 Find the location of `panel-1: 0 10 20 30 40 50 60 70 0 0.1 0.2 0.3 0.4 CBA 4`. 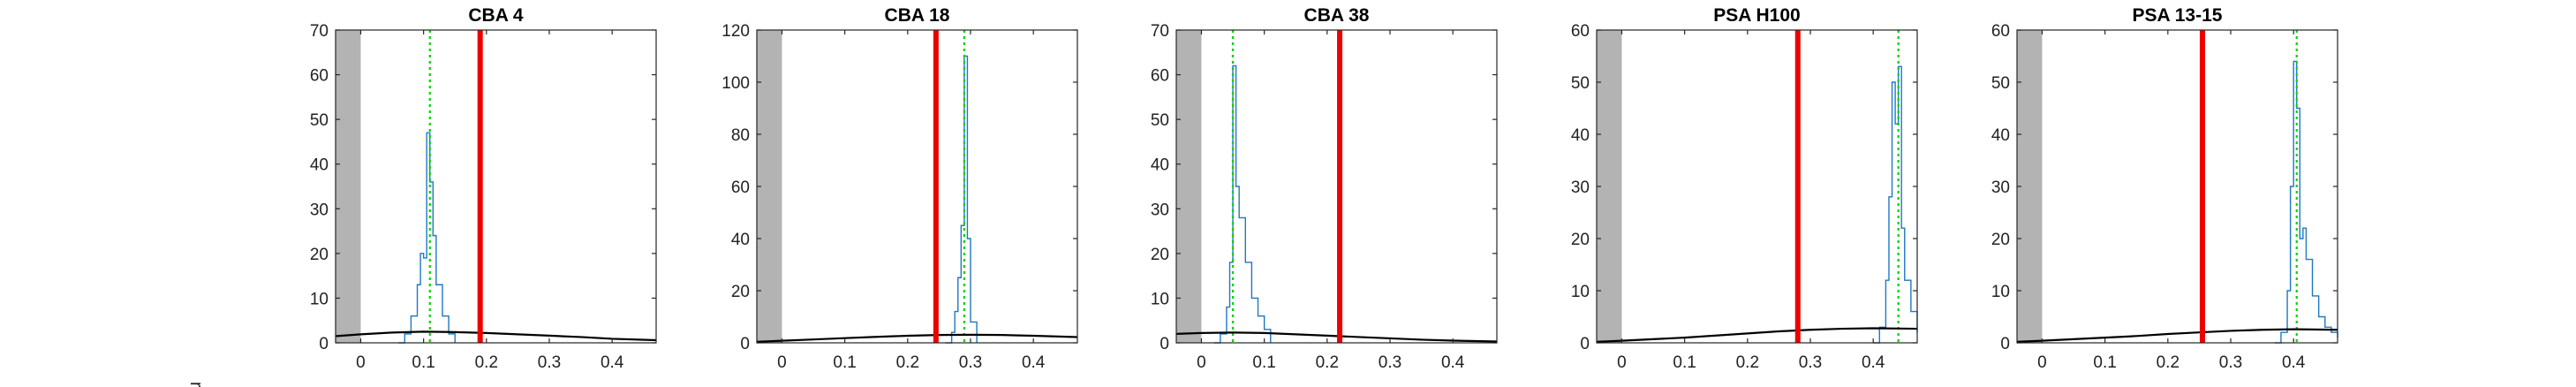

panel-1: 0 10 20 30 40 50 60 70 0 0.1 0.2 0.3 0.4 CBA 4 is located at coordinates (484, 188).